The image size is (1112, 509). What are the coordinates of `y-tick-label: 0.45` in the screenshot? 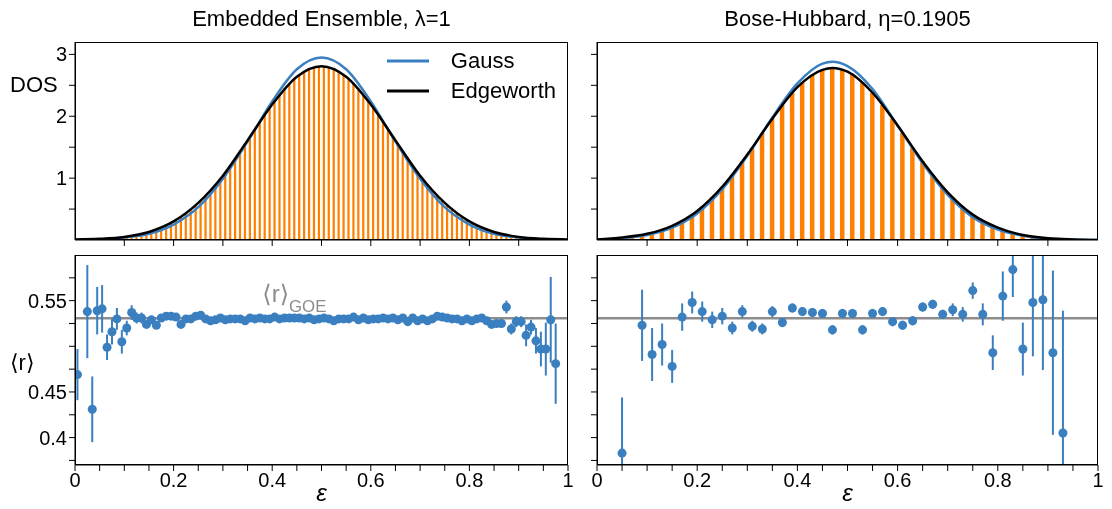 It's located at (47, 392).